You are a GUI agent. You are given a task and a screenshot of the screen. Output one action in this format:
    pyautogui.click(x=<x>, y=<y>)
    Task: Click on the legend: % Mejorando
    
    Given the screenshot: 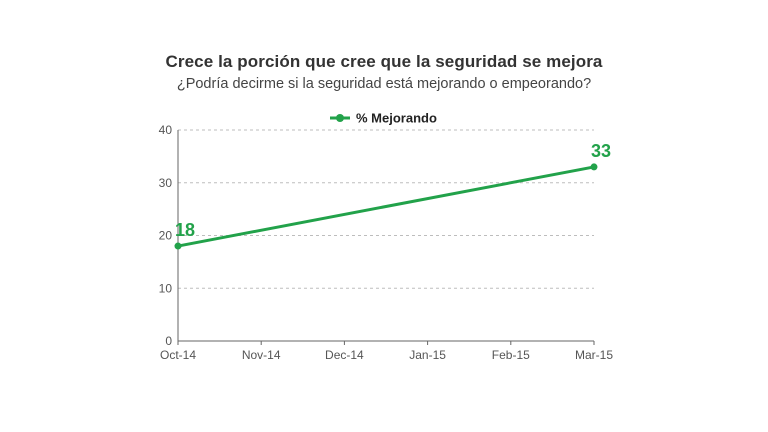 What is the action you would take?
    pyautogui.click(x=383, y=118)
    